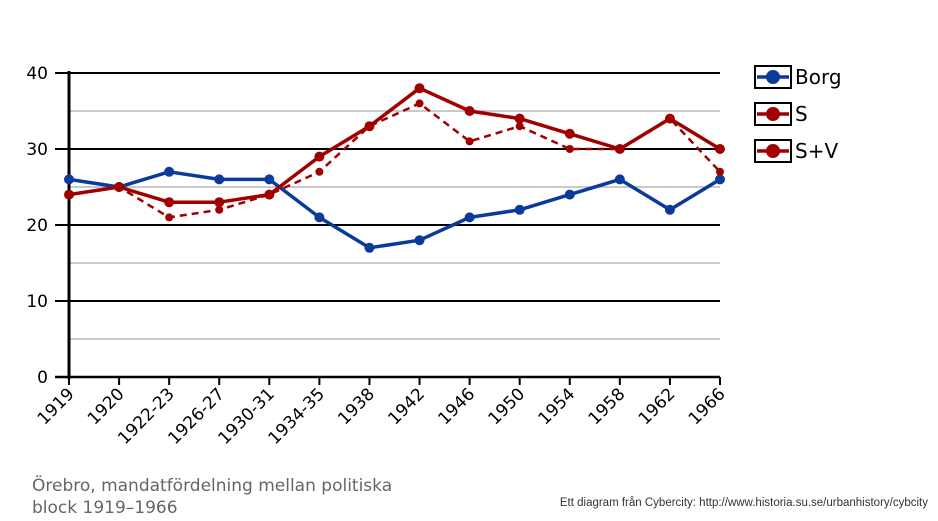  What do you see at coordinates (356, 406) in the screenshot?
I see `x-tick-label: 1938` at bounding box center [356, 406].